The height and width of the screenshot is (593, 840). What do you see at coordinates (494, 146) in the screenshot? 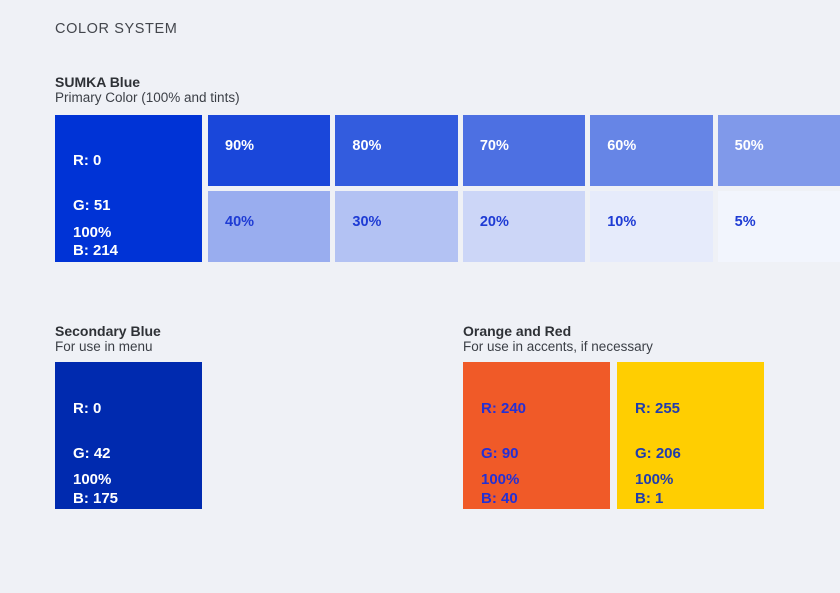
I see `tint-percent-label: 70%` at bounding box center [494, 146].